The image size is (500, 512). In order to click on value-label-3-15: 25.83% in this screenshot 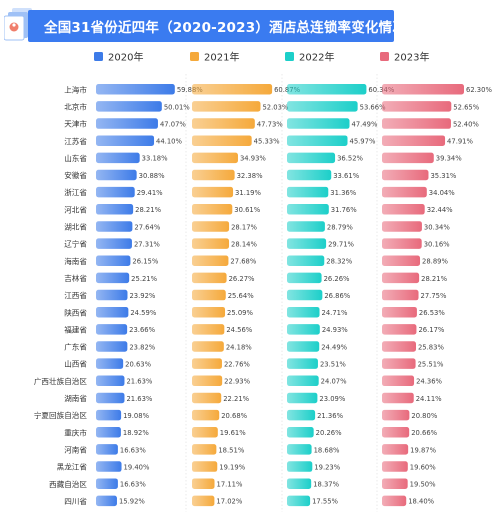, I will do `click(431, 347)`.